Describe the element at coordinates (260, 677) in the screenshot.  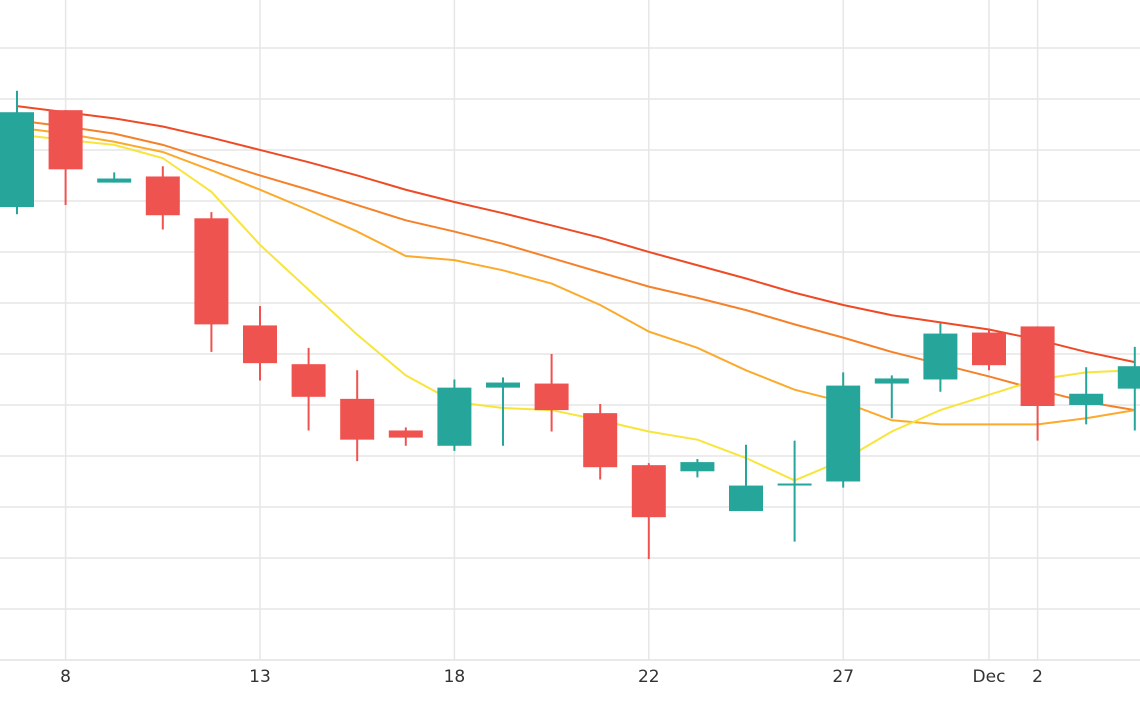
I see `x-tick-label: 13` at that location.